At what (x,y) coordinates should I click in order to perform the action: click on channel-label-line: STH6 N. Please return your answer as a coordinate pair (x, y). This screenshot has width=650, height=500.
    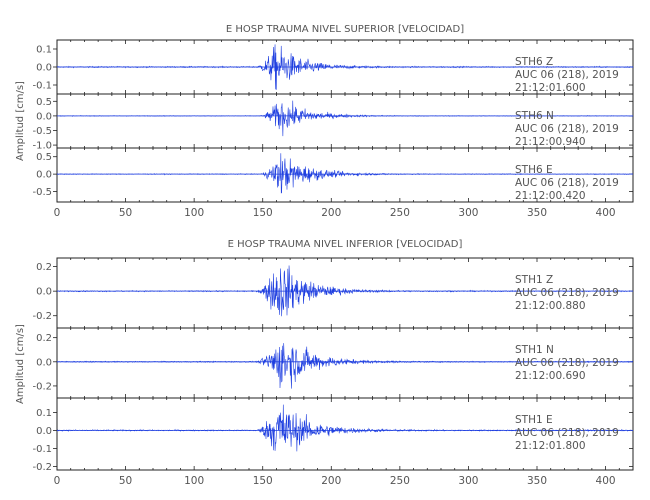
    Looking at the image, I should click on (534, 116).